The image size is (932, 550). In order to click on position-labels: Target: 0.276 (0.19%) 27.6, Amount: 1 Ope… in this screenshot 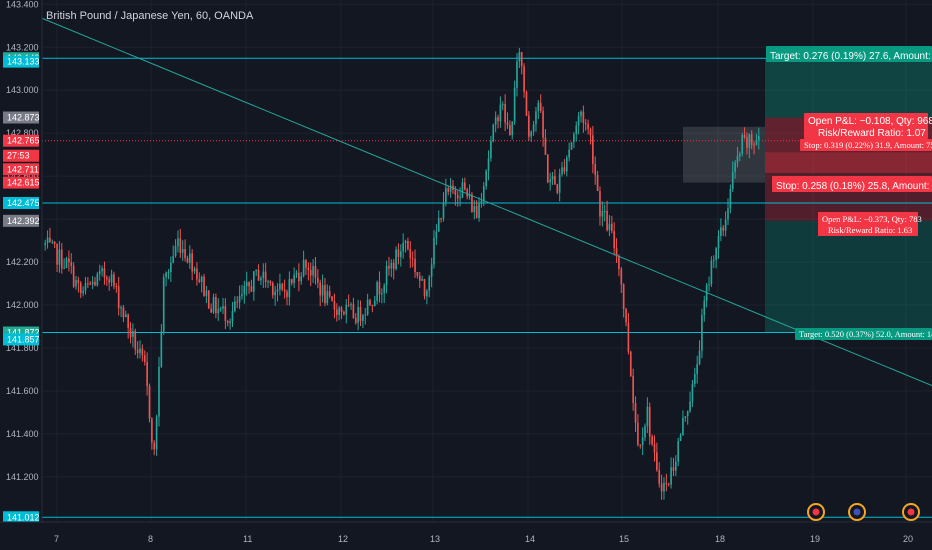, I will do `click(849, 193)`.